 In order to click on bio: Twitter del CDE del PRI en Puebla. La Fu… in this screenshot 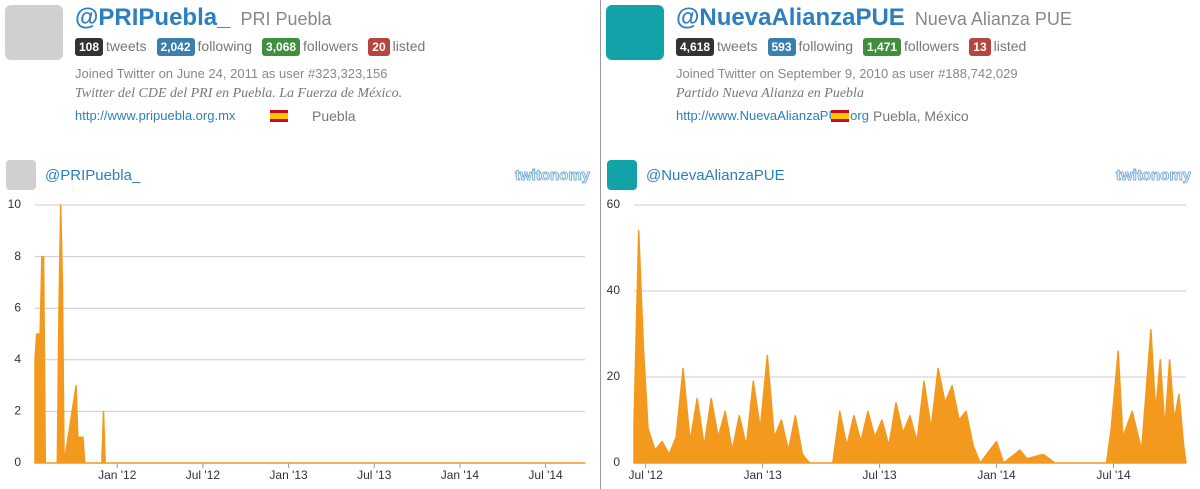, I will do `click(239, 93)`.